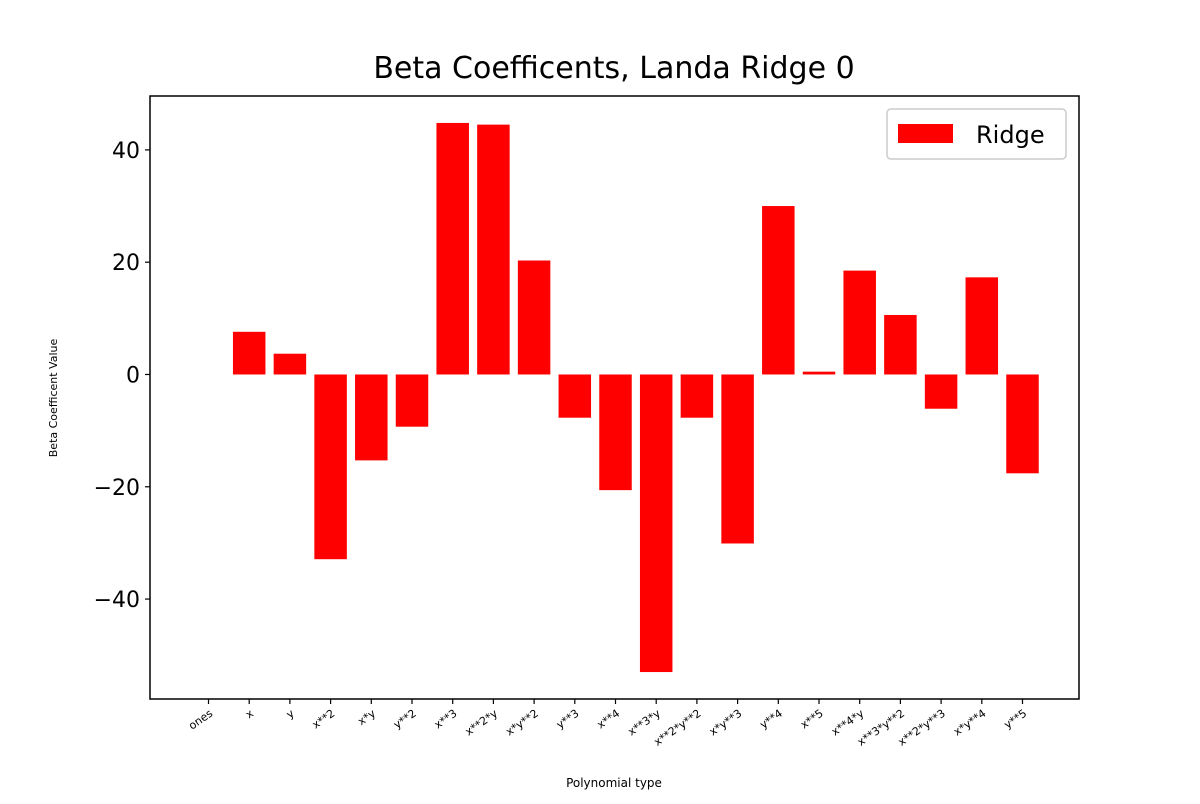  What do you see at coordinates (613, 68) in the screenshot?
I see `chart-title: Beta Coefficents, Landa Ridge 0` at bounding box center [613, 68].